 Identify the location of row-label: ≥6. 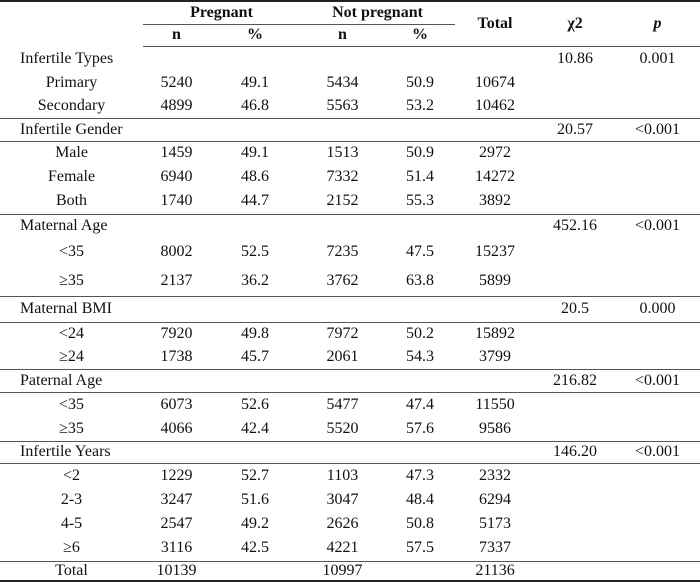
(71, 548).